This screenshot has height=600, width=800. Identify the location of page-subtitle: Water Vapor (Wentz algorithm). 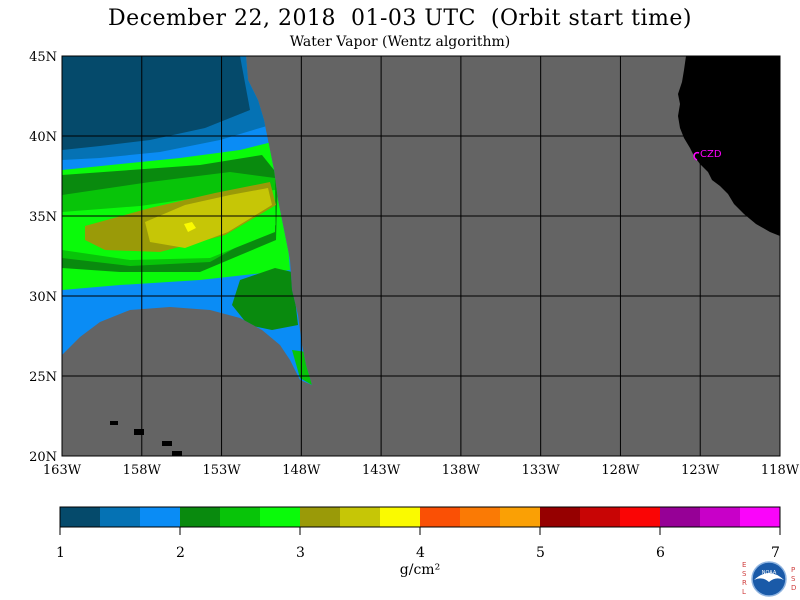
(400, 42).